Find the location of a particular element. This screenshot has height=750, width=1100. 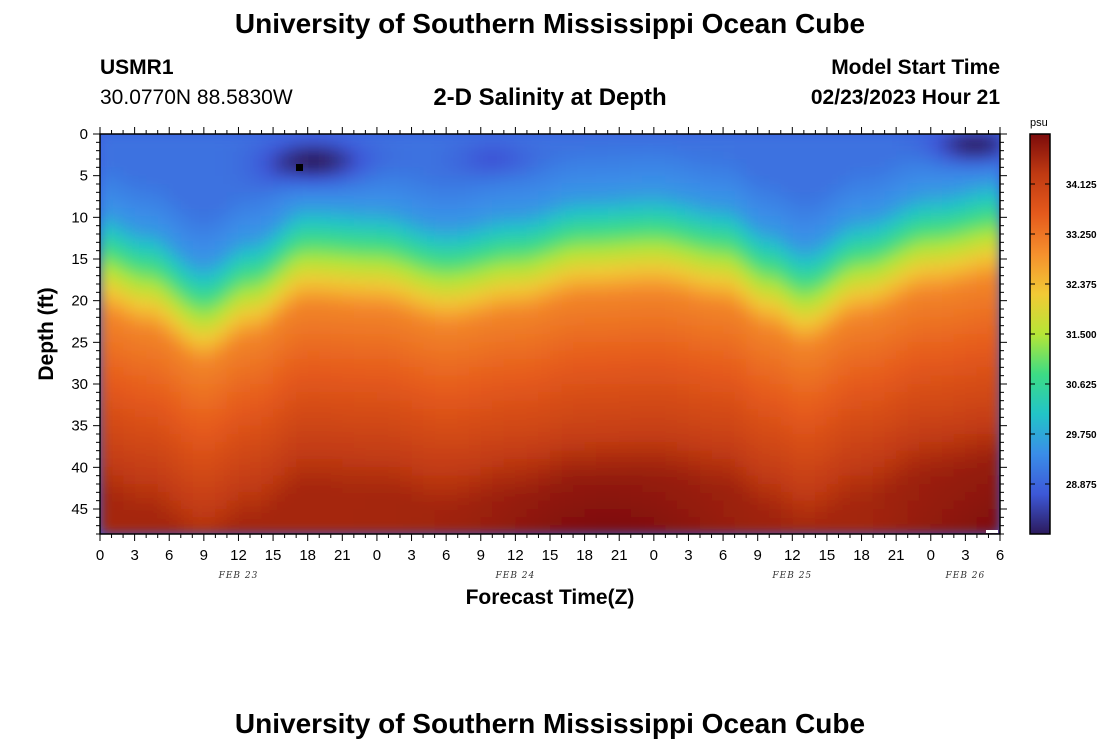

x-tick-label: 9 is located at coordinates (758, 555).